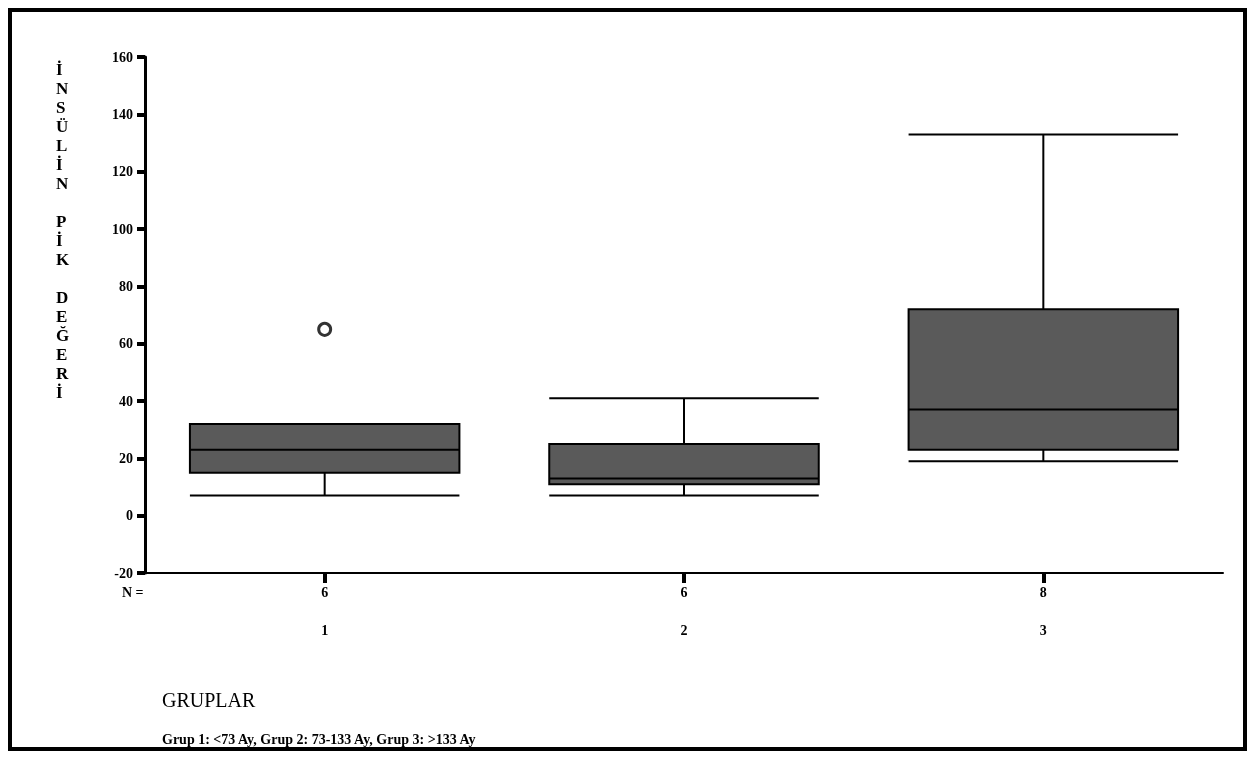  Describe the element at coordinates (325, 630) in the screenshot. I see `x-tick-label: 1` at that location.